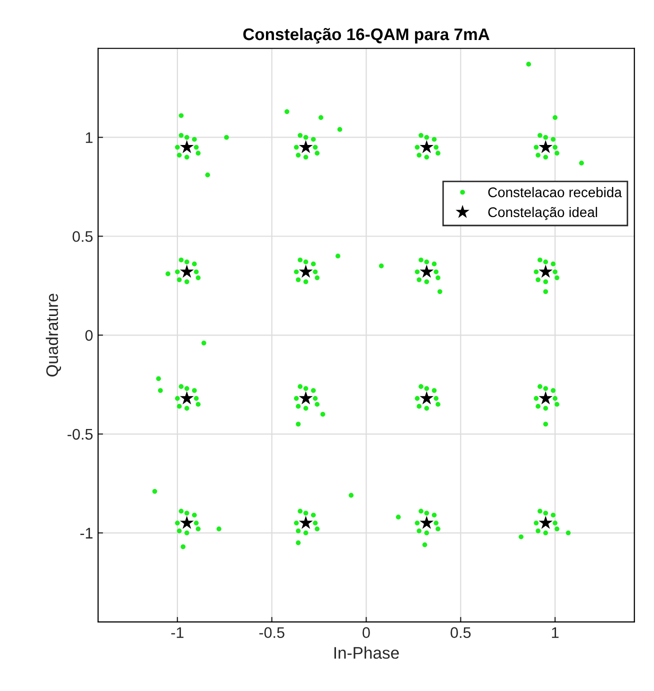  Describe the element at coordinates (89, 335) in the screenshot. I see `y-tick-label: 0` at that location.